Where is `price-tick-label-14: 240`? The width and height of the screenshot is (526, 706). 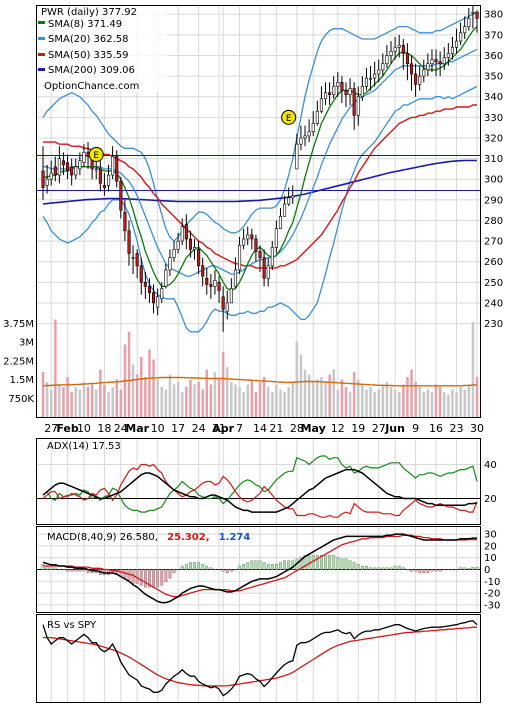 price-tick-label-14: 240 is located at coordinates (493, 303).